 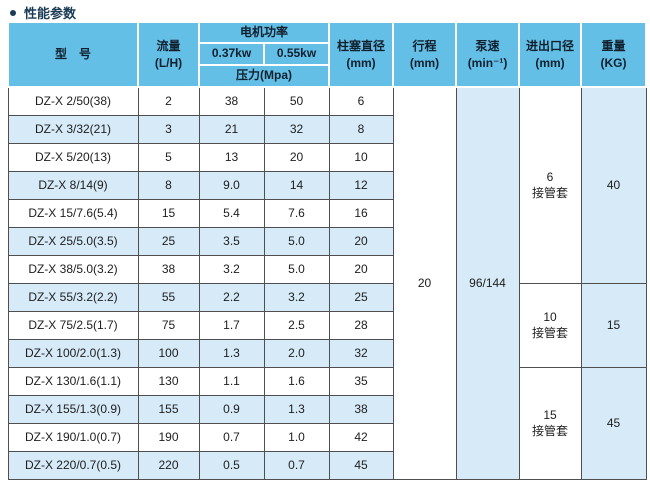 I want to click on table-row: DZ-X 220/0.7(0.5) 220 0.5 0.7 45, so click(x=326, y=465).